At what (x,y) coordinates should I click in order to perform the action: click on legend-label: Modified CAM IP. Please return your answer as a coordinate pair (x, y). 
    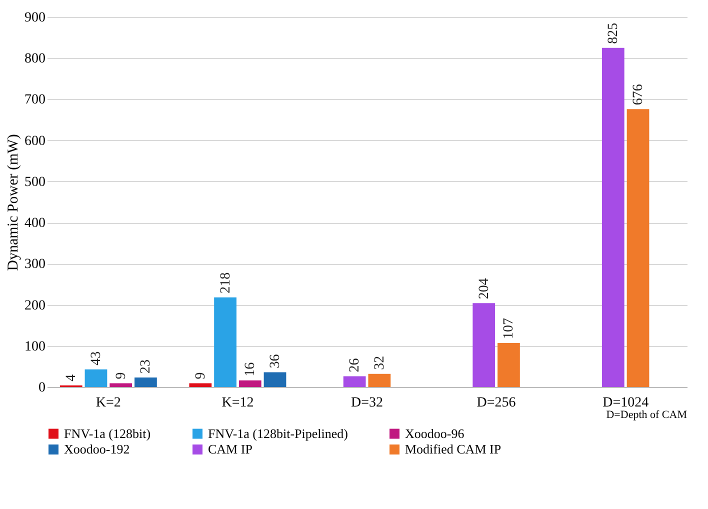
    Looking at the image, I should click on (453, 449).